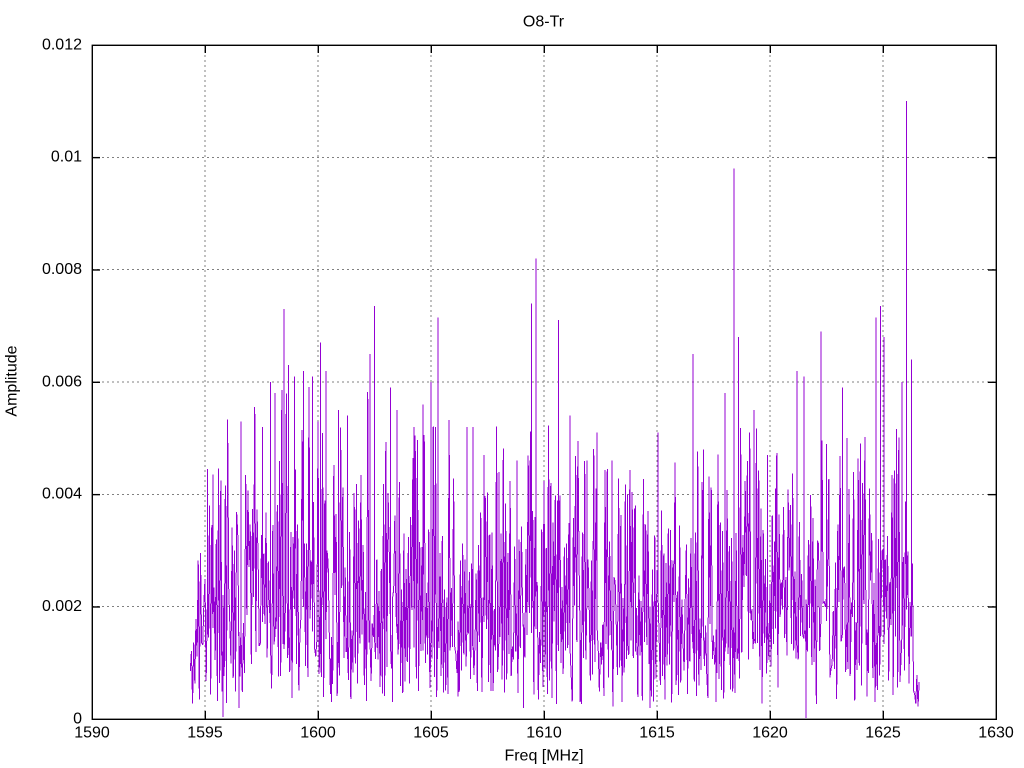 This screenshot has width=1024, height=768. What do you see at coordinates (544, 733) in the screenshot?
I see `svg-text: 1610` at bounding box center [544, 733].